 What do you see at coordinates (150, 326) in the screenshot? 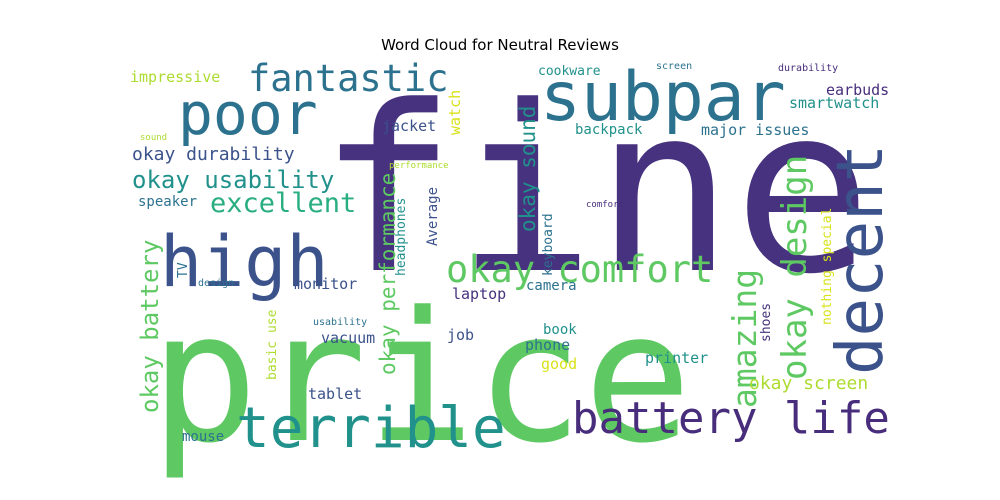
I see `word-okay-battery: okay battery` at bounding box center [150, 326].